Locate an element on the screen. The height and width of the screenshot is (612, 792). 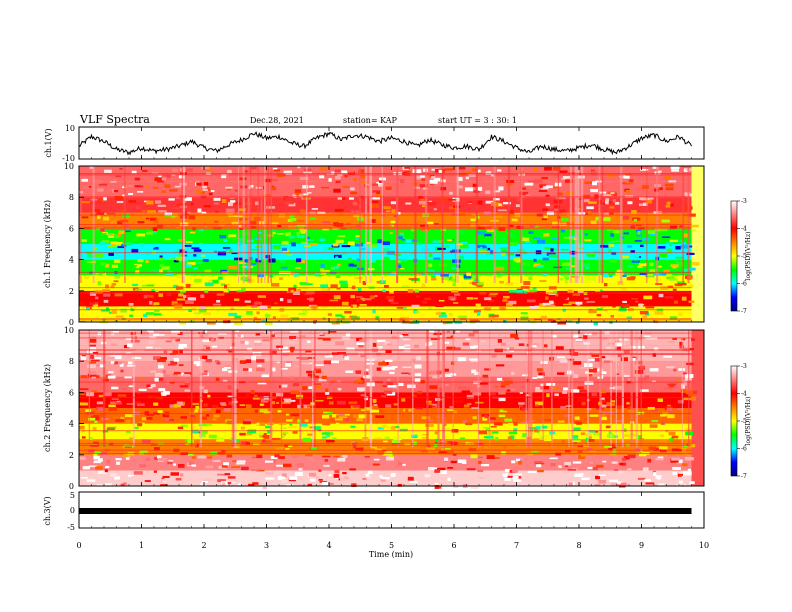
spectrogram-burst is located at coordinates (89, 388).